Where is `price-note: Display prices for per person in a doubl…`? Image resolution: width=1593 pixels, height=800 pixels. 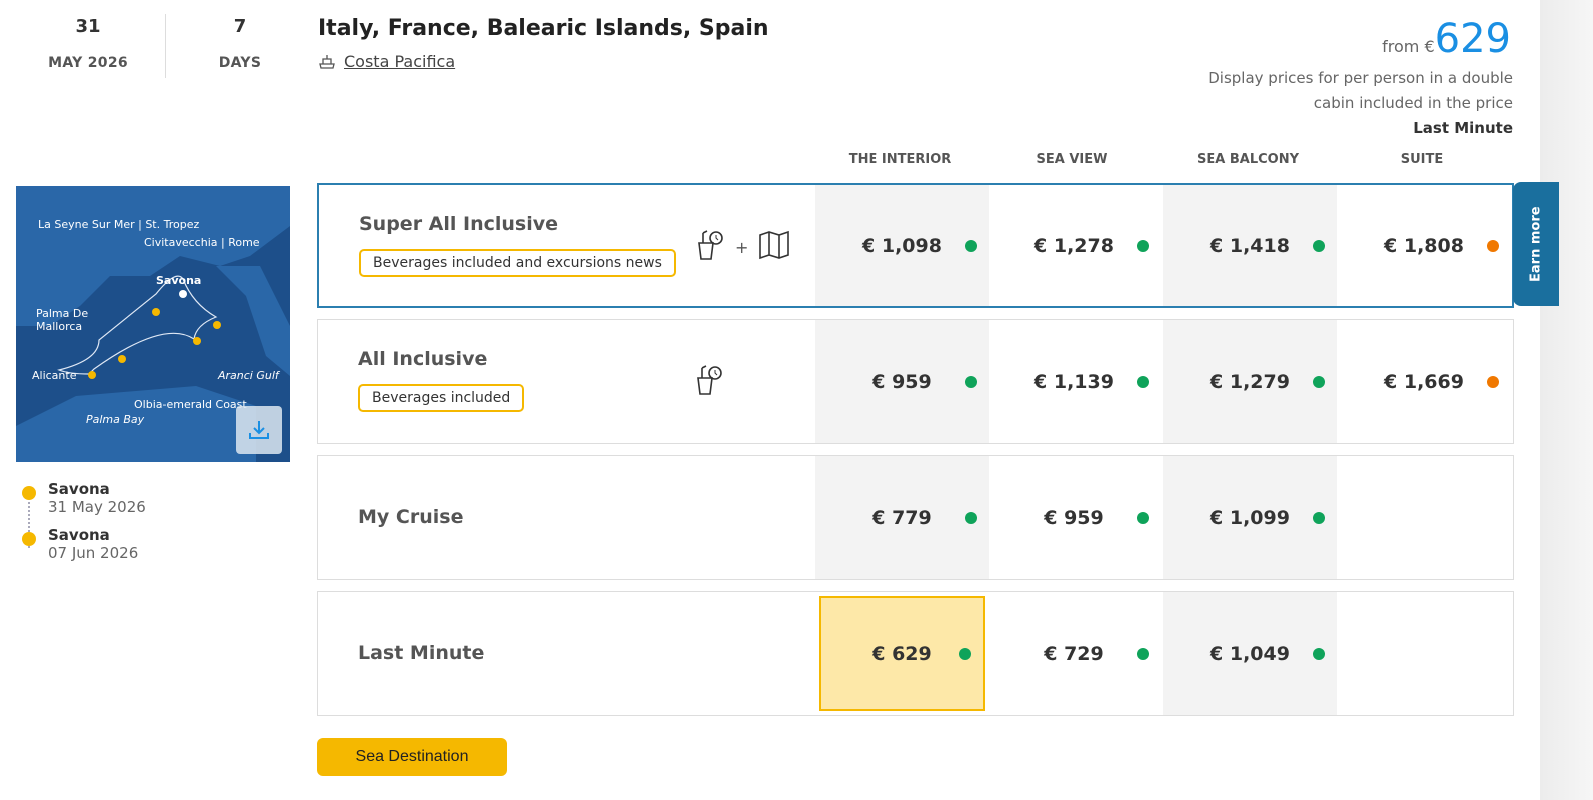
price-note: Display prices for per person in a doubl… is located at coordinates (1360, 103).